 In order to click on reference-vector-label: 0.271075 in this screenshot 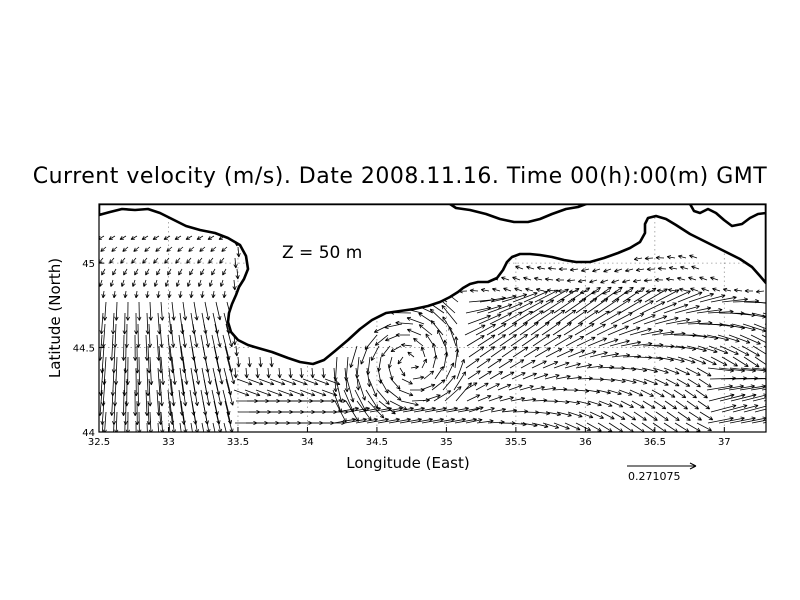, I will do `click(654, 476)`.